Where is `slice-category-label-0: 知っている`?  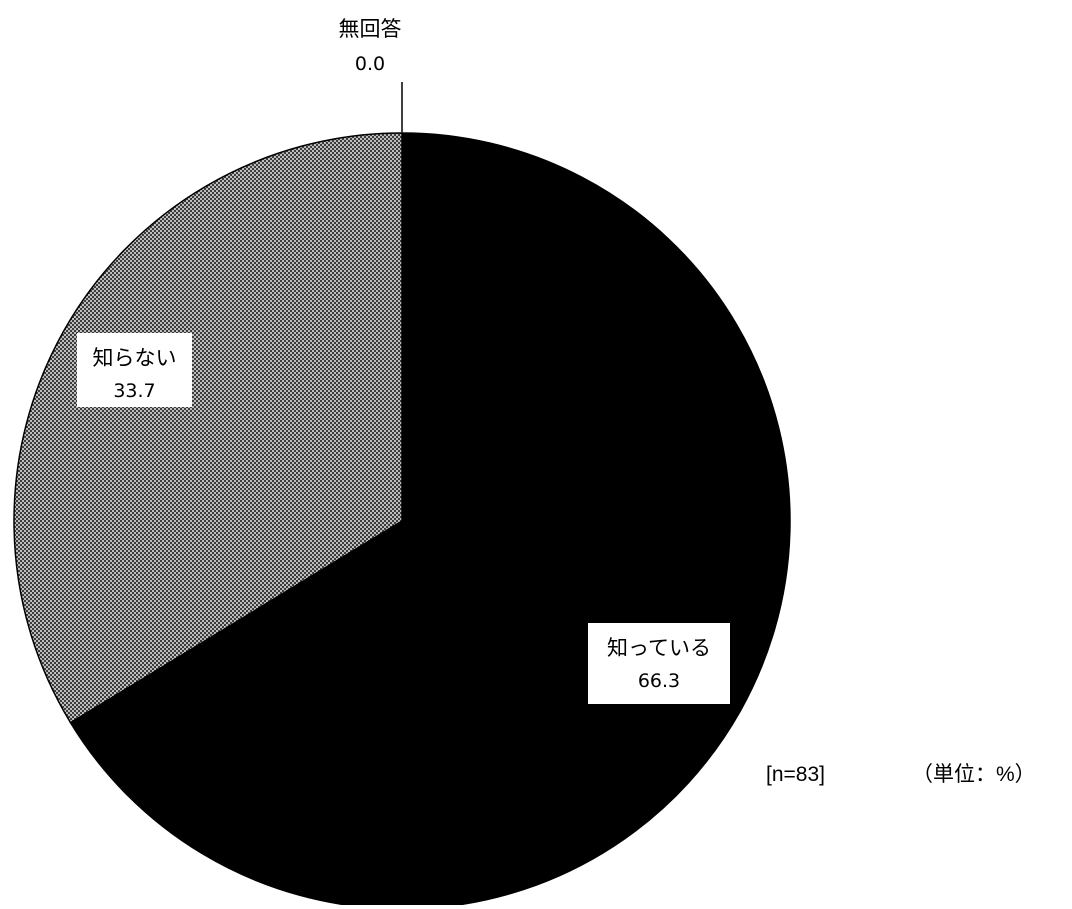 slice-category-label-0: 知っている is located at coordinates (659, 648).